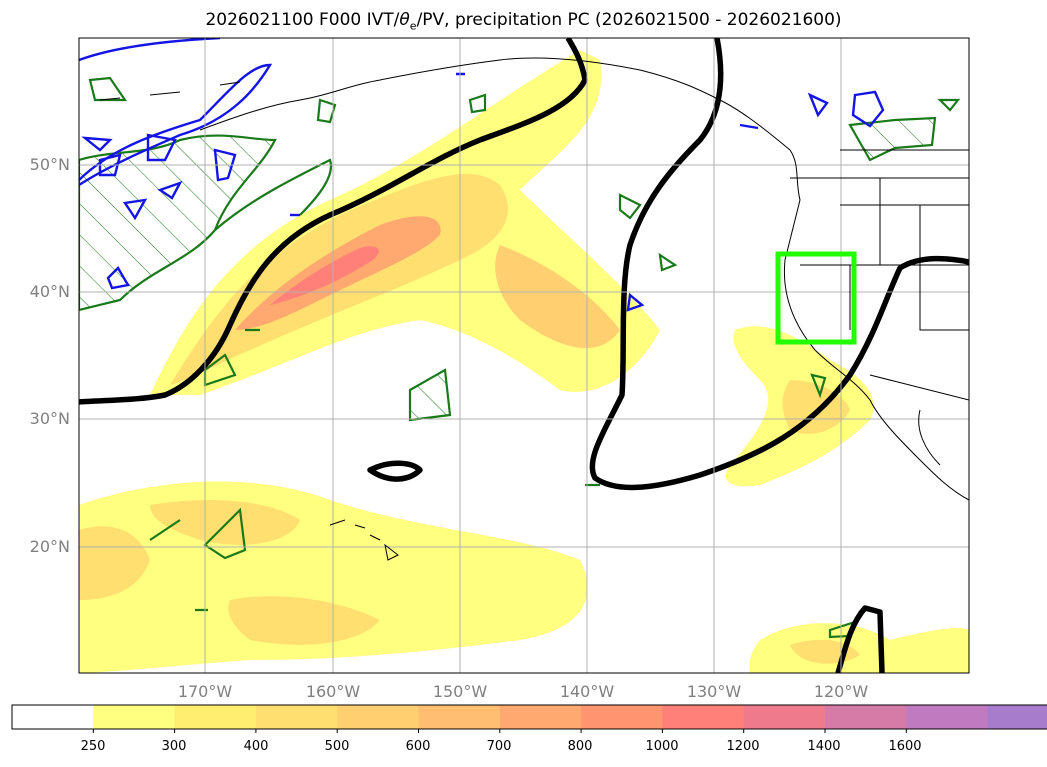 The image size is (1047, 767). What do you see at coordinates (662, 746) in the screenshot?
I see `colorbar-tick-1000: 1000` at bounding box center [662, 746].